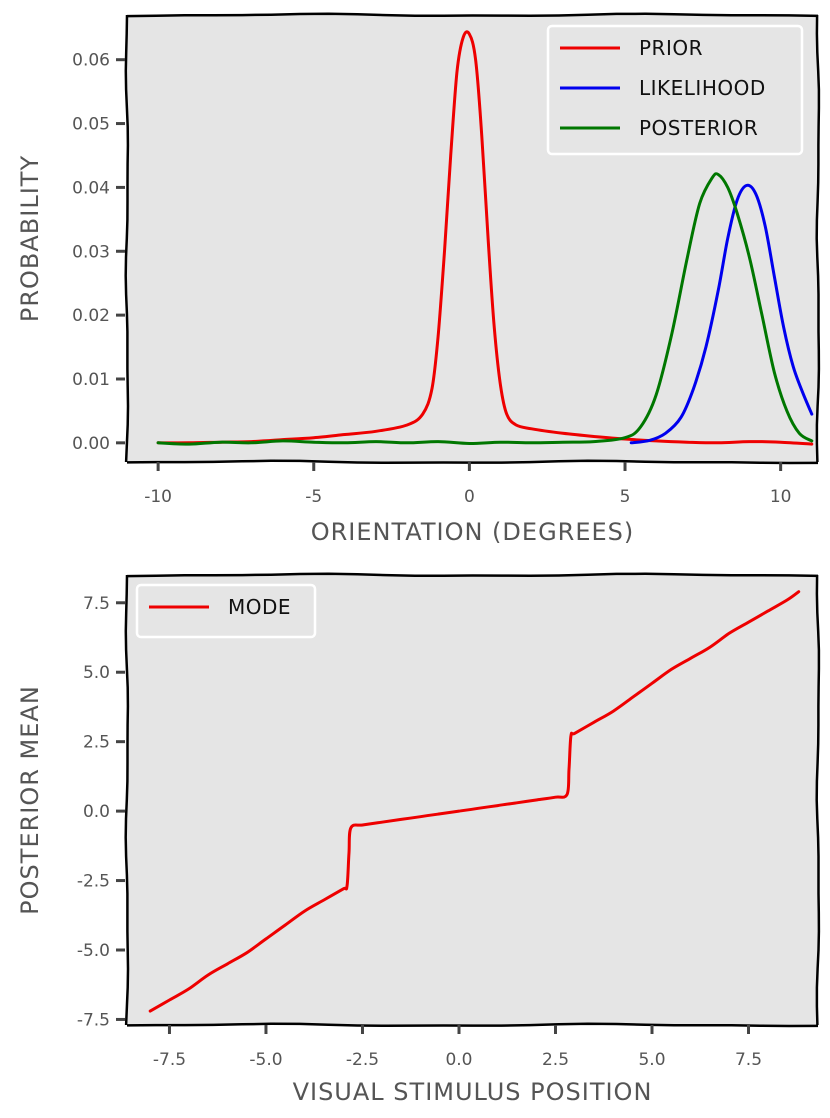 Image resolution: width=830 pixels, height=1118 pixels. What do you see at coordinates (91, 188) in the screenshot?
I see `y-tick-label: 0.04` at bounding box center [91, 188].